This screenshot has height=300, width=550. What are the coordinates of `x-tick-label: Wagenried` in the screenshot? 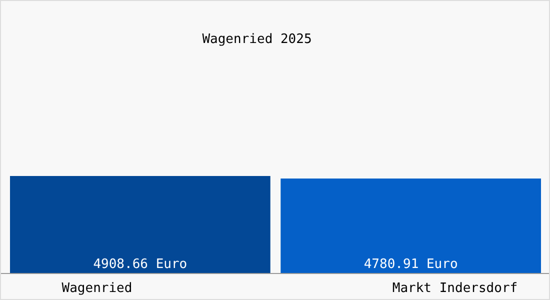 It's located at (97, 288).